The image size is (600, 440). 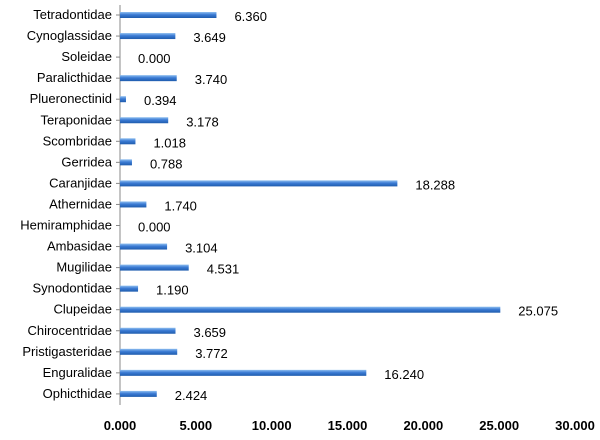 I want to click on x-tick-label: 15.000, so click(x=348, y=425).